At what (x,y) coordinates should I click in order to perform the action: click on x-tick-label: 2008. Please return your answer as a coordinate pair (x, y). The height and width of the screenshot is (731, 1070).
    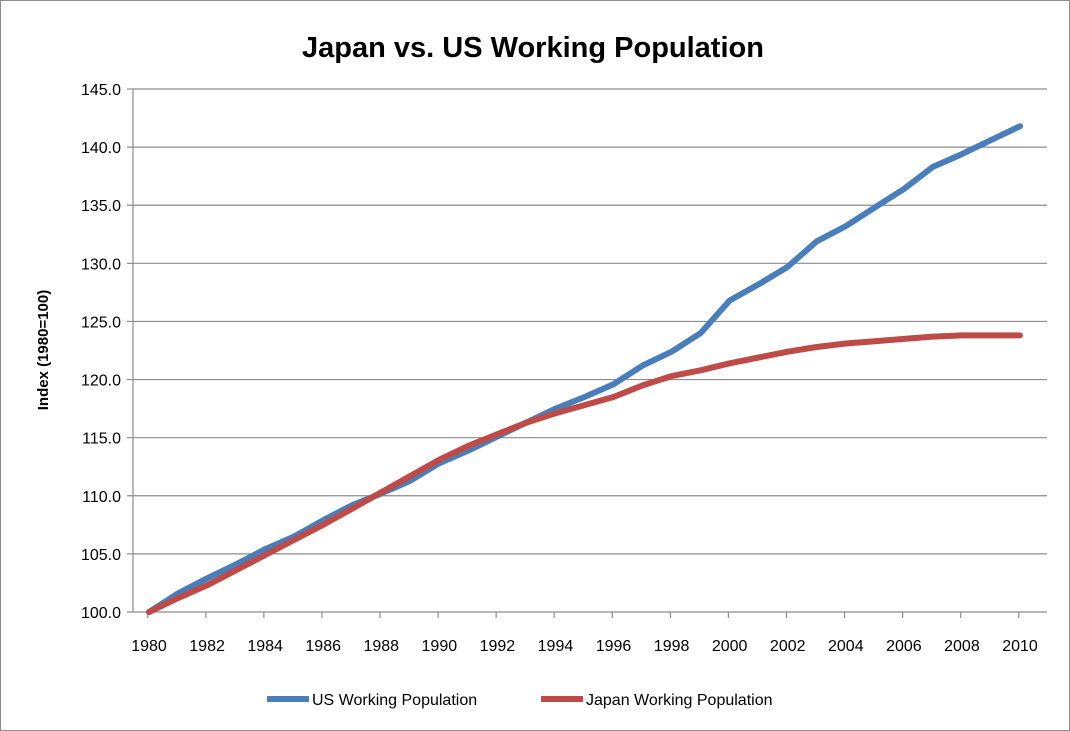
    Looking at the image, I should click on (962, 646).